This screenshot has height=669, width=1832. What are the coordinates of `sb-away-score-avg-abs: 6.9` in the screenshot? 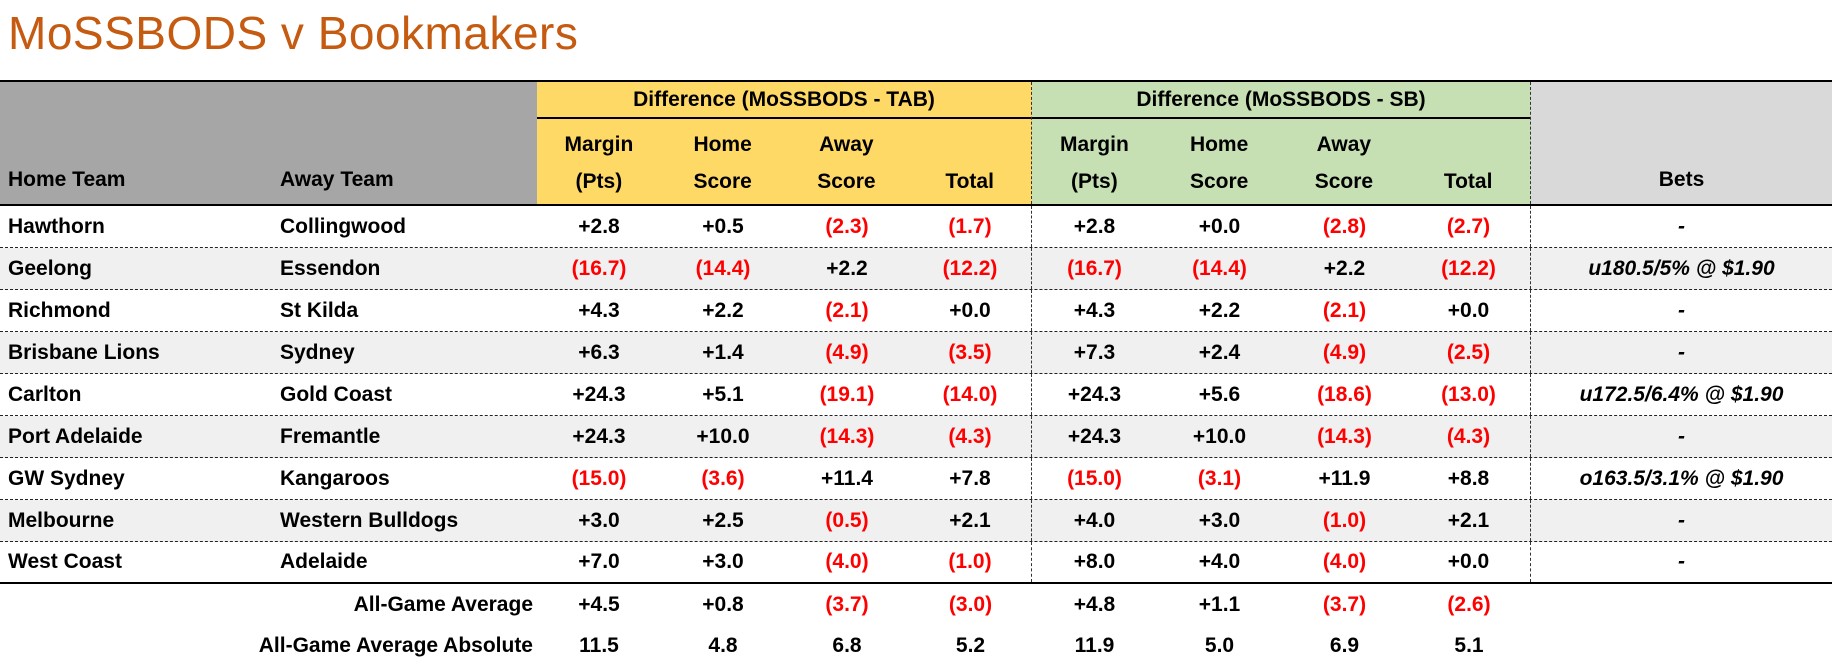 It's located at (1344, 645).